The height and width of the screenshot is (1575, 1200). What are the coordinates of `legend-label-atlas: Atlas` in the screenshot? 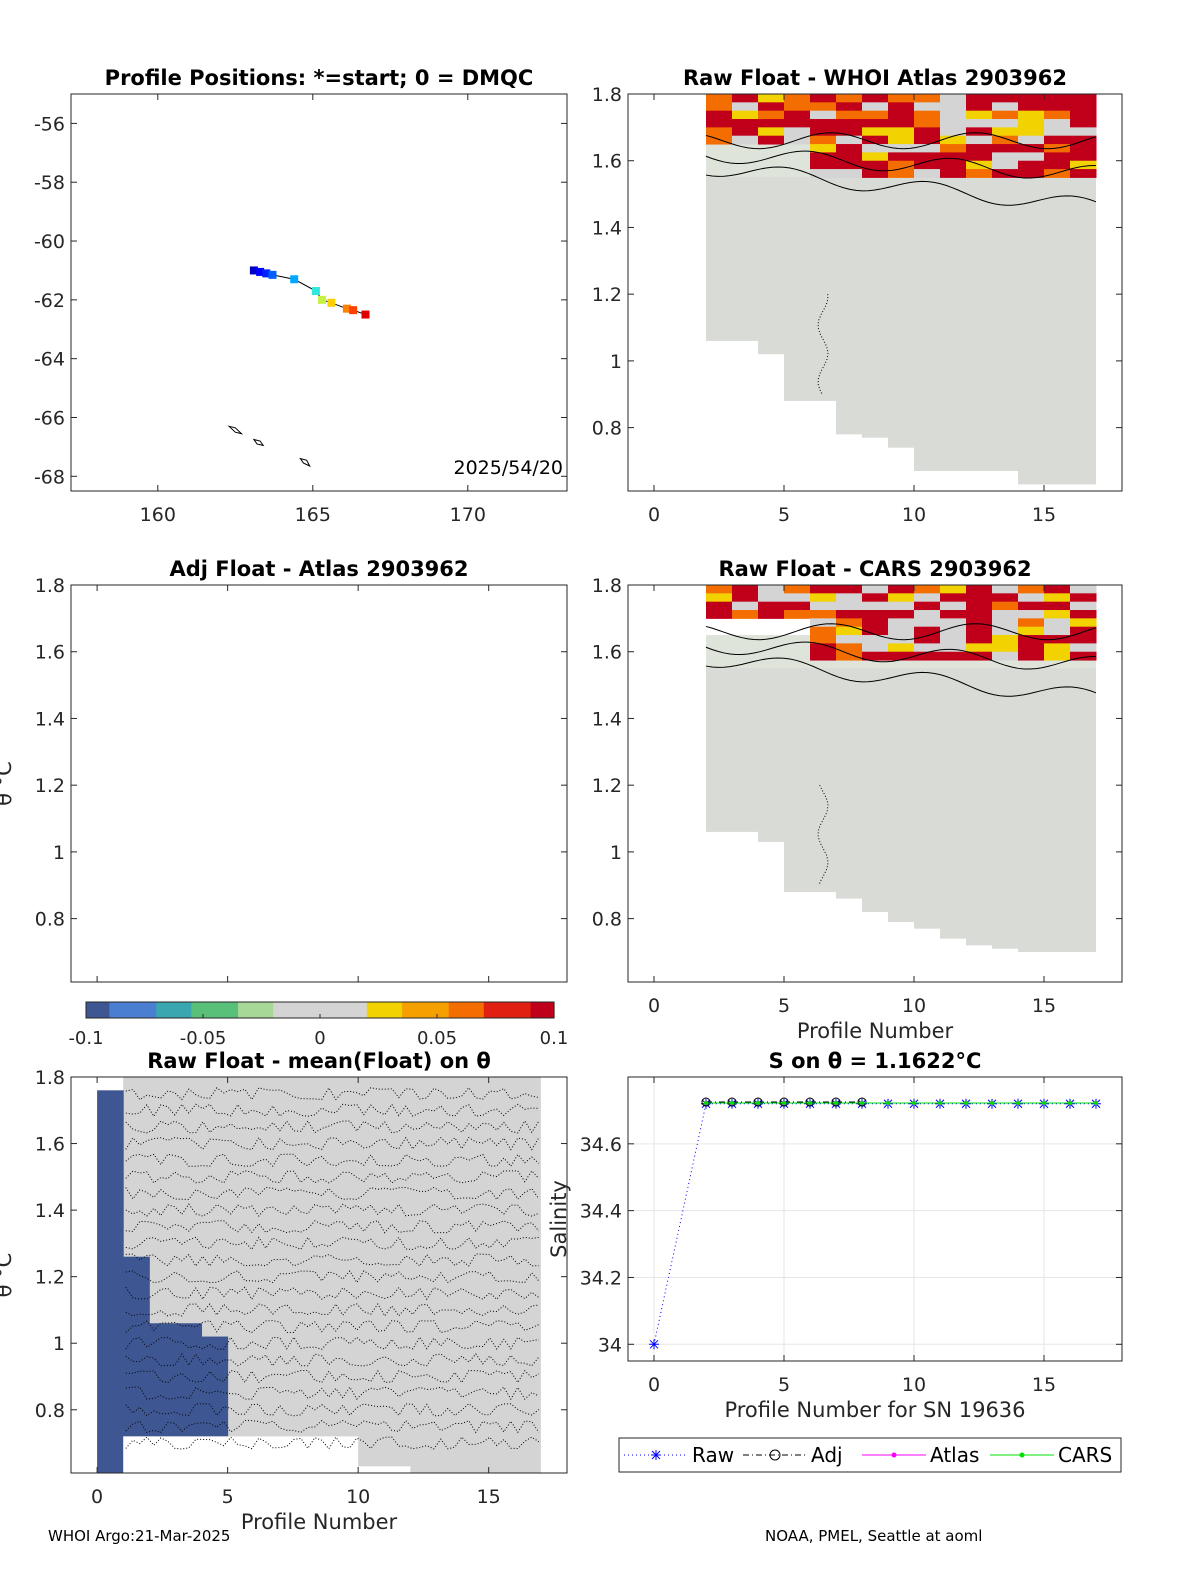 It's located at (954, 1455).